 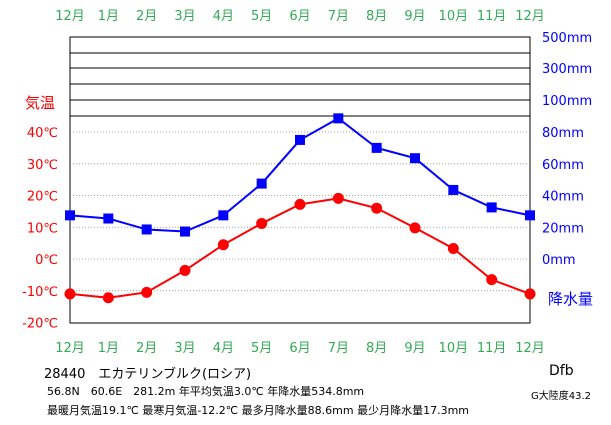 What do you see at coordinates (492, 16) in the screenshot?
I see `month-label-top: 11月` at bounding box center [492, 16].